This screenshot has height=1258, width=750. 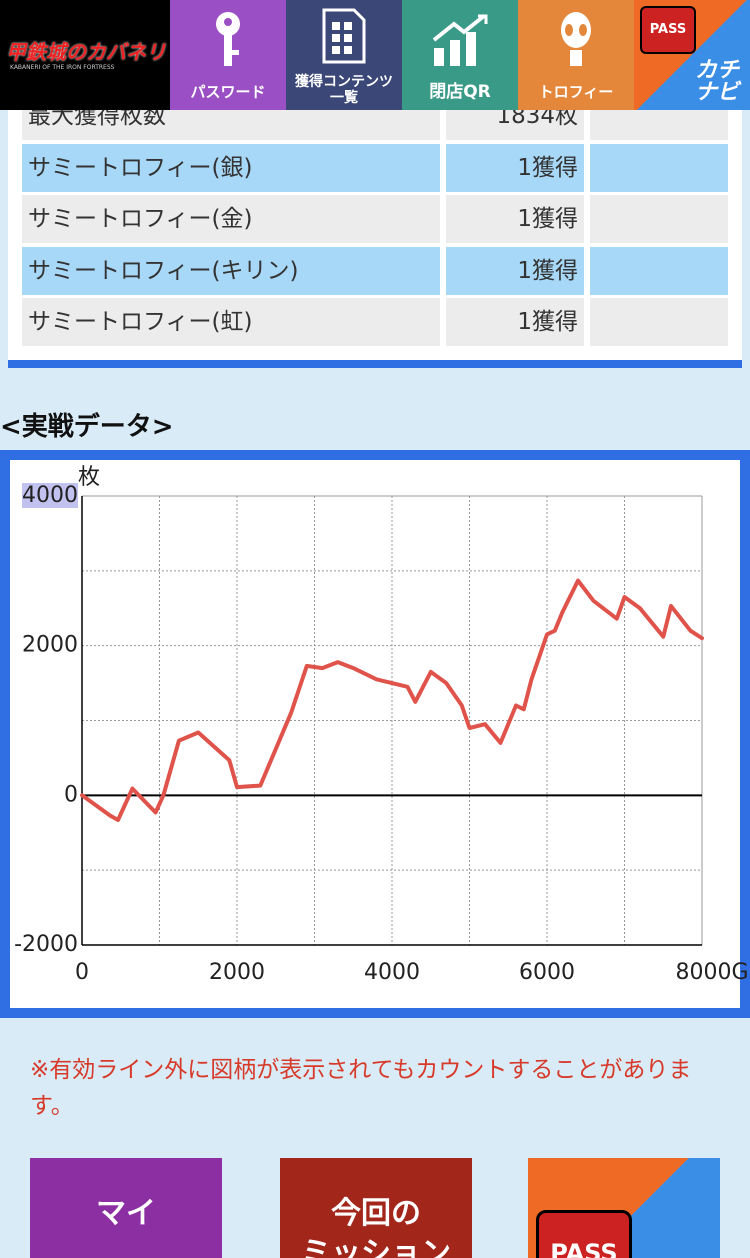 What do you see at coordinates (576, 92) in the screenshot?
I see `nav-label: トロフィー` at bounding box center [576, 92].